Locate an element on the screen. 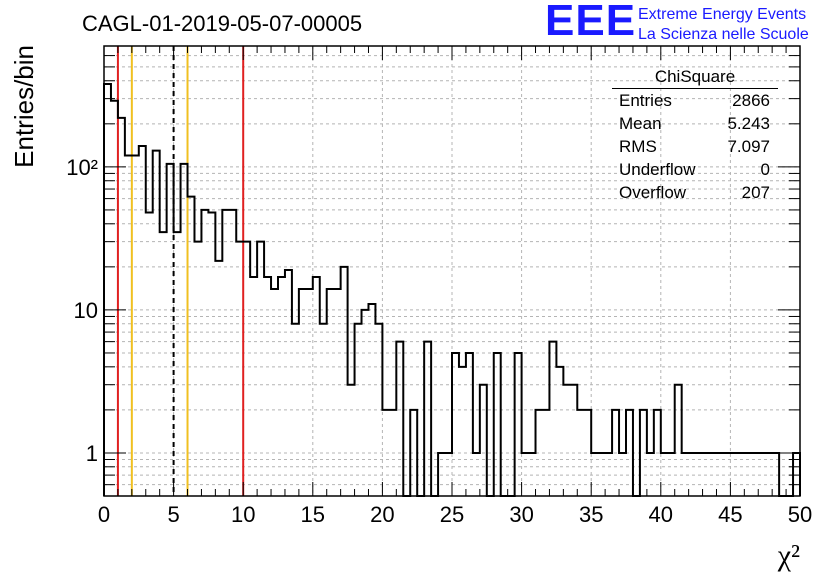  x-tick-label: 30 is located at coordinates (521, 514).